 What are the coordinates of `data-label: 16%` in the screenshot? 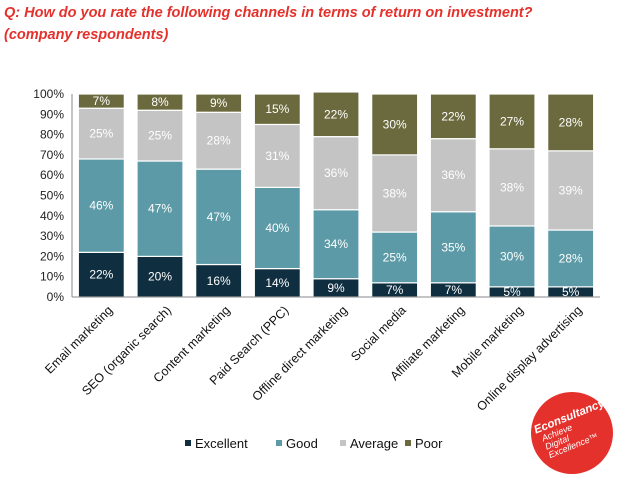 It's located at (219, 281).